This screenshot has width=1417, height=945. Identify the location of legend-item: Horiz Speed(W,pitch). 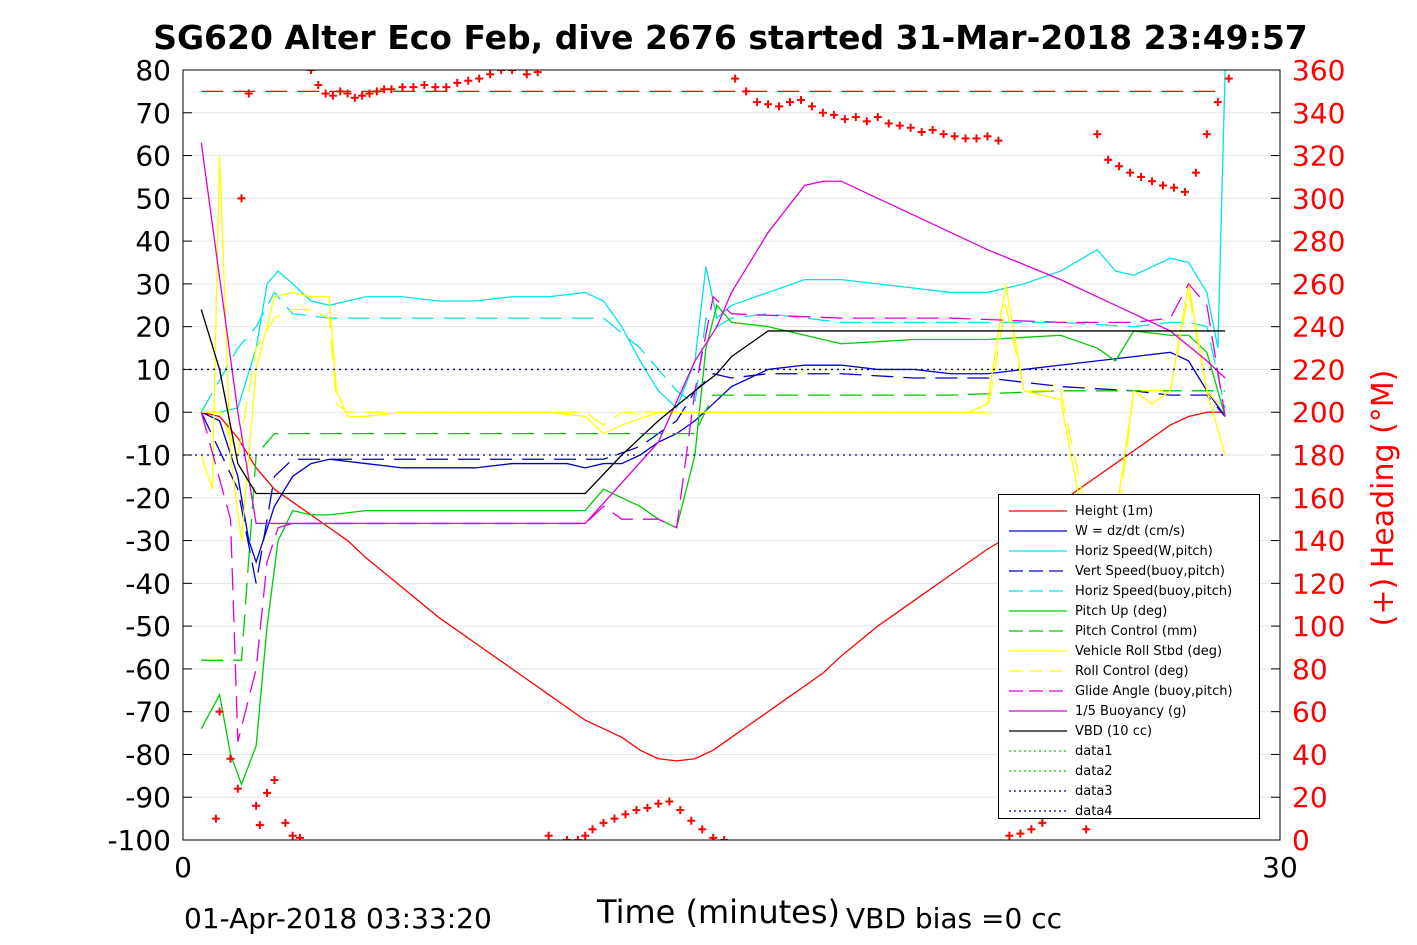
(1129, 551).